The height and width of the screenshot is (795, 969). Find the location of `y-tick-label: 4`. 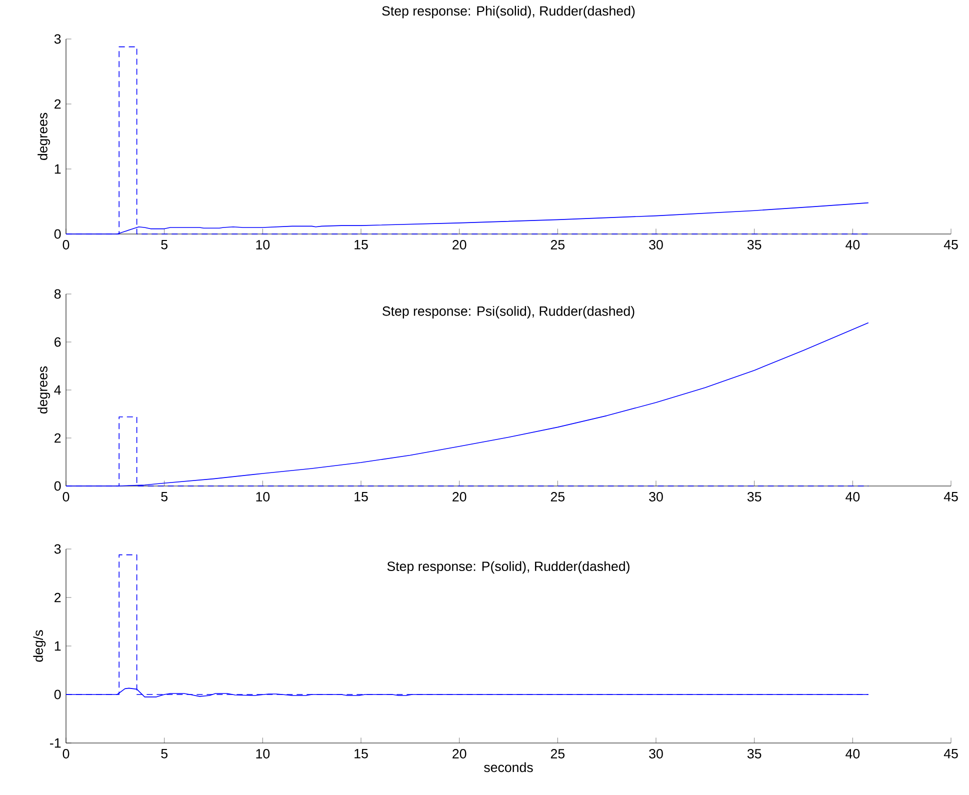

y-tick-label: 4 is located at coordinates (57, 390).